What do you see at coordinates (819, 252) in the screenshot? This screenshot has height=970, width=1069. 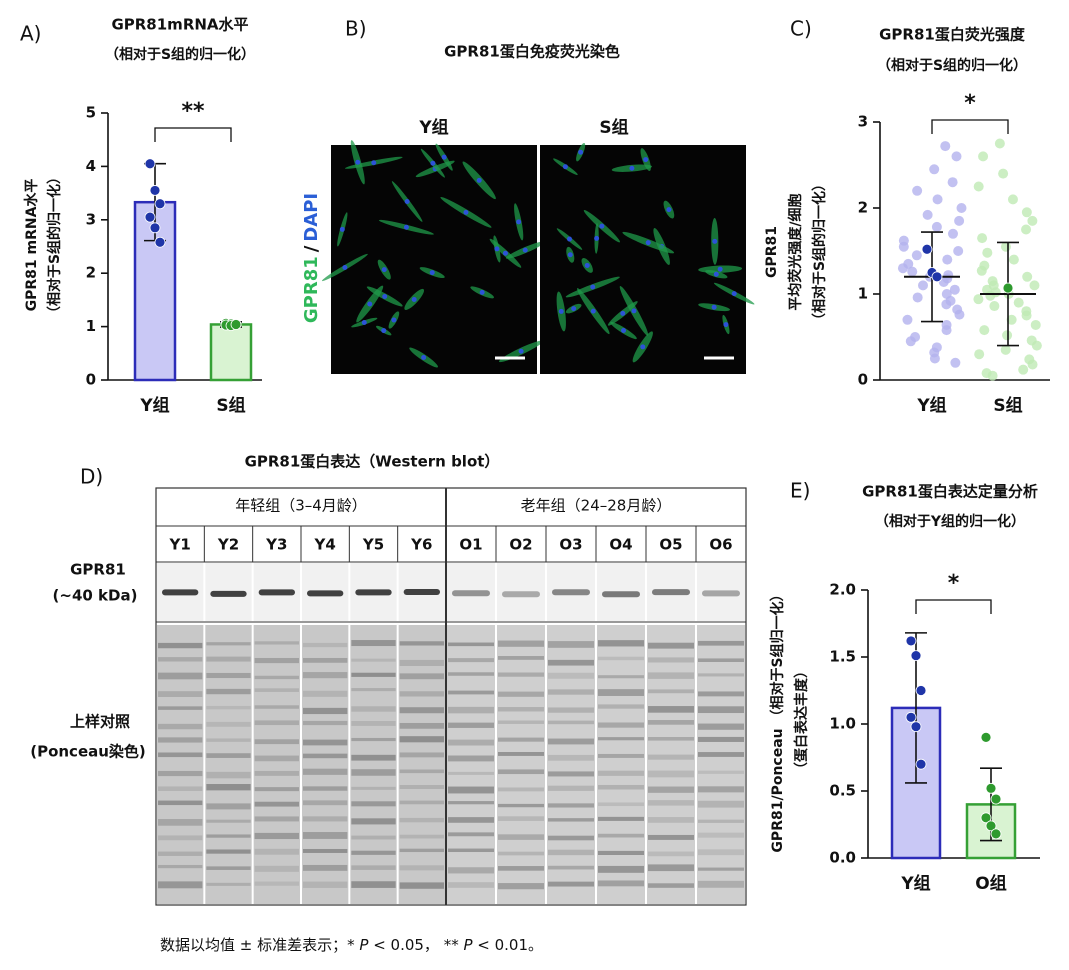 I see `y-axis-label: （相对于S组的归一化）` at bounding box center [819, 252].